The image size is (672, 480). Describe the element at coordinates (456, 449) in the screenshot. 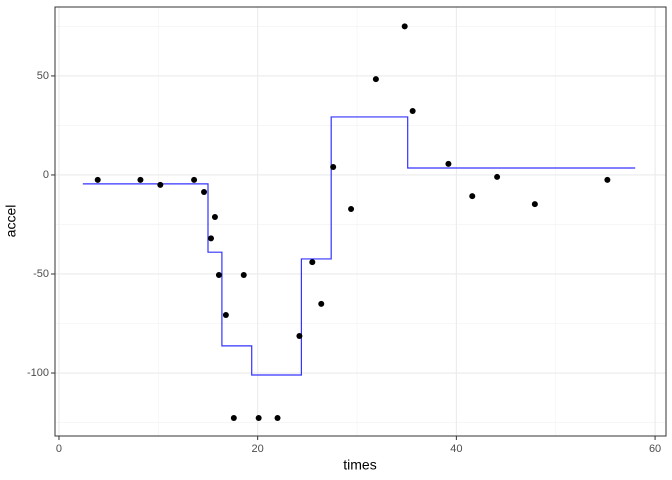

I see `x-tick-label: 40` at that location.